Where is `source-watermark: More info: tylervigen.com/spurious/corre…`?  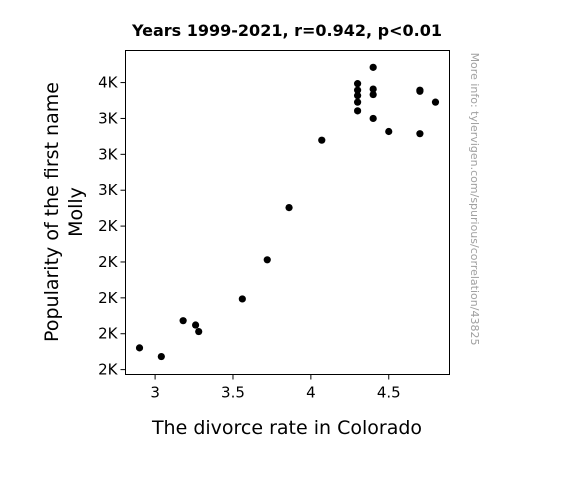 source-watermark: More info: tylervigen.com/spurious/corre… is located at coordinates (474, 199).